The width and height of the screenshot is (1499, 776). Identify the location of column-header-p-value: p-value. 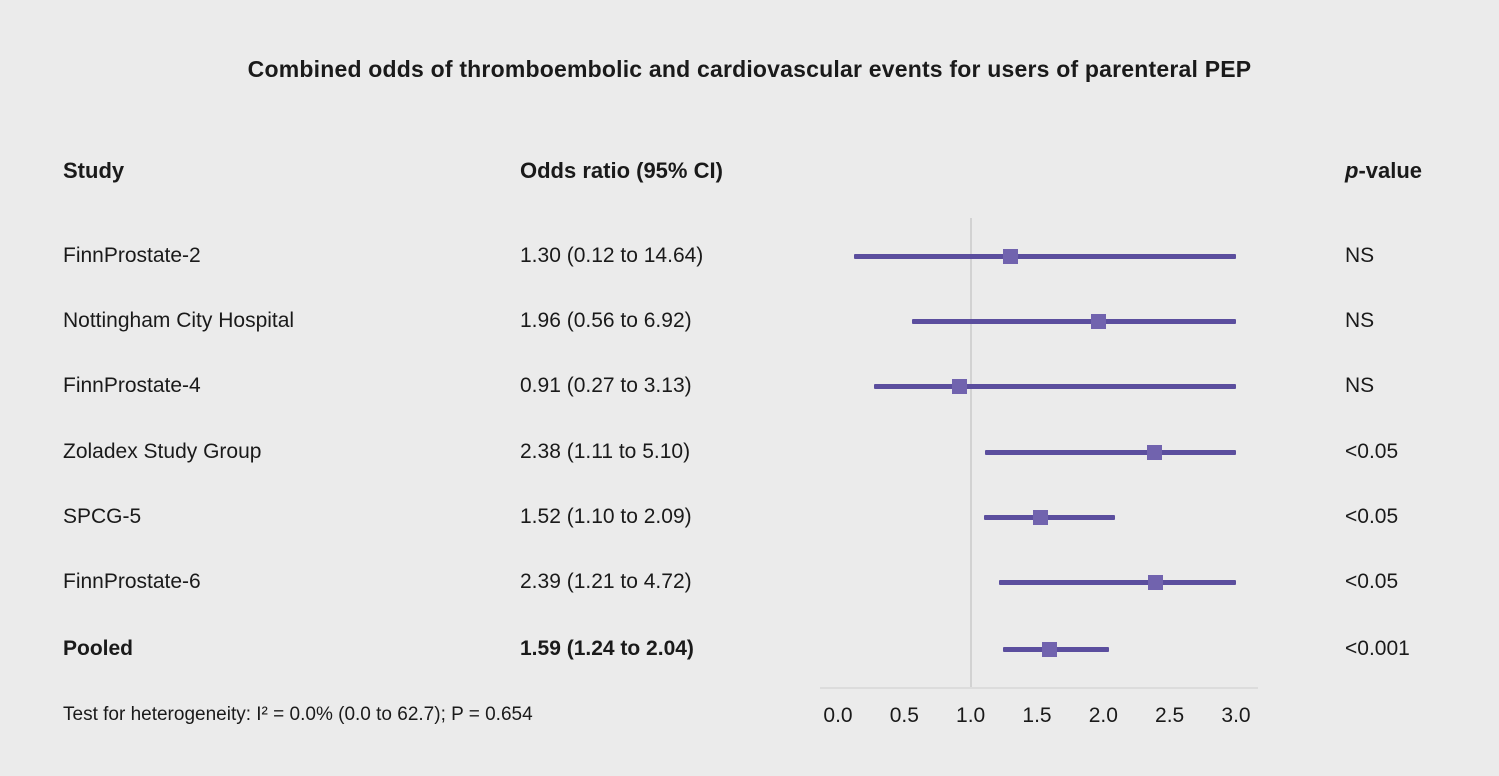
(1383, 171).